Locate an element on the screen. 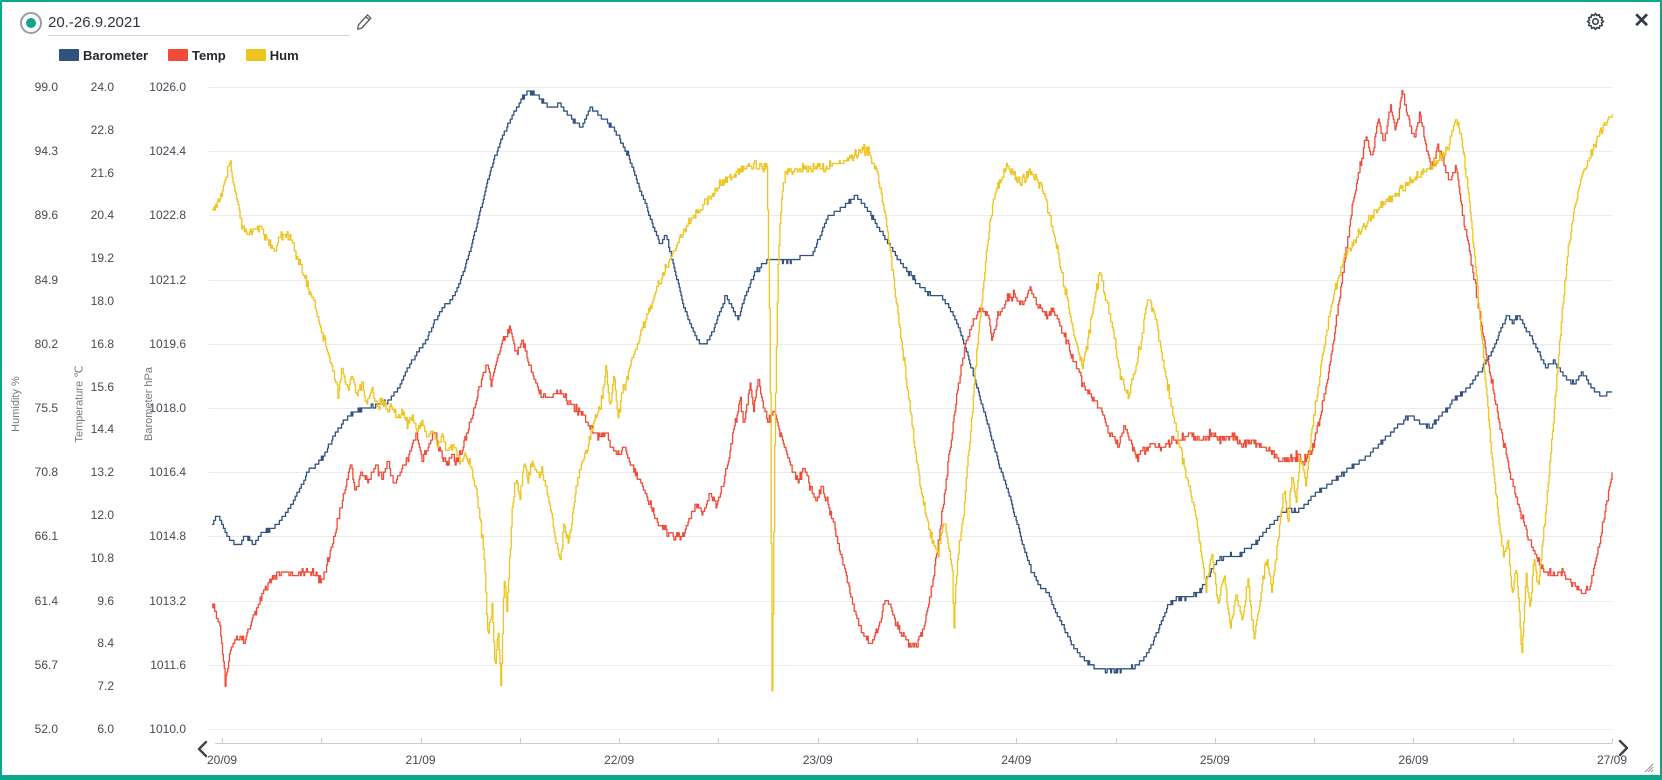 The height and width of the screenshot is (780, 1662). date-label: 26/09 is located at coordinates (1413, 760).